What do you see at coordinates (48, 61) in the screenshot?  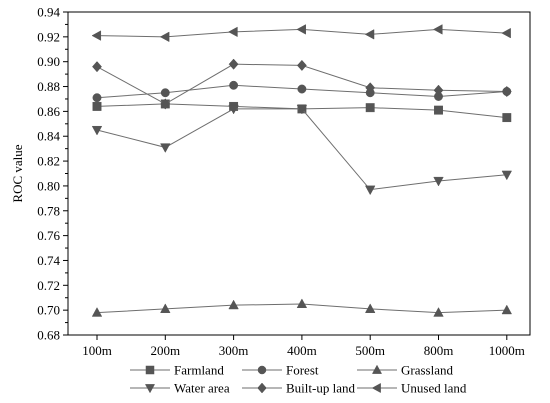 I see `y-tick-label: 0.90` at bounding box center [48, 61].